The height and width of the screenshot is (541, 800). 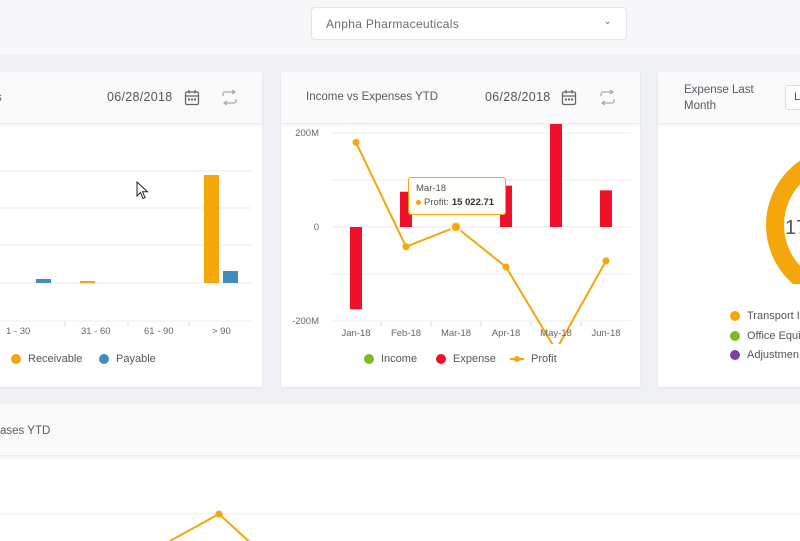 What do you see at coordinates (729, 204) in the screenshot?
I see `expense-donut-chart: 17` at bounding box center [729, 204].